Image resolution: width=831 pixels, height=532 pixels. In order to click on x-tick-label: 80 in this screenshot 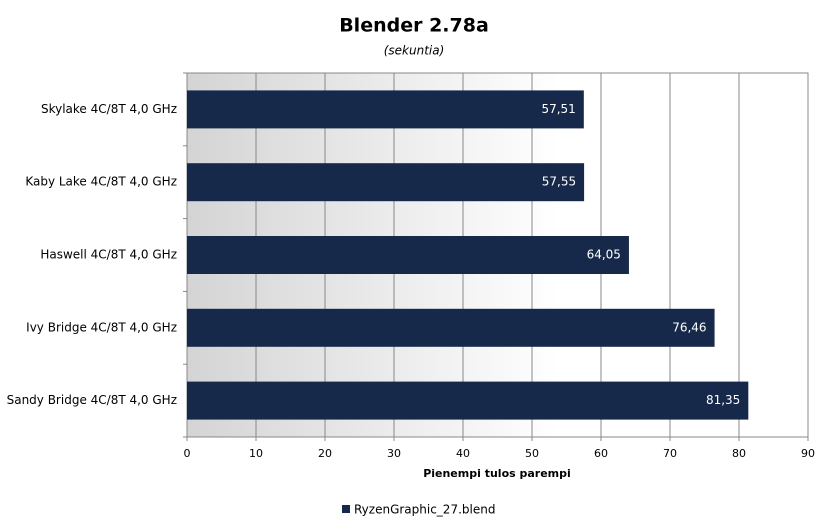, I will do `click(739, 453)`.